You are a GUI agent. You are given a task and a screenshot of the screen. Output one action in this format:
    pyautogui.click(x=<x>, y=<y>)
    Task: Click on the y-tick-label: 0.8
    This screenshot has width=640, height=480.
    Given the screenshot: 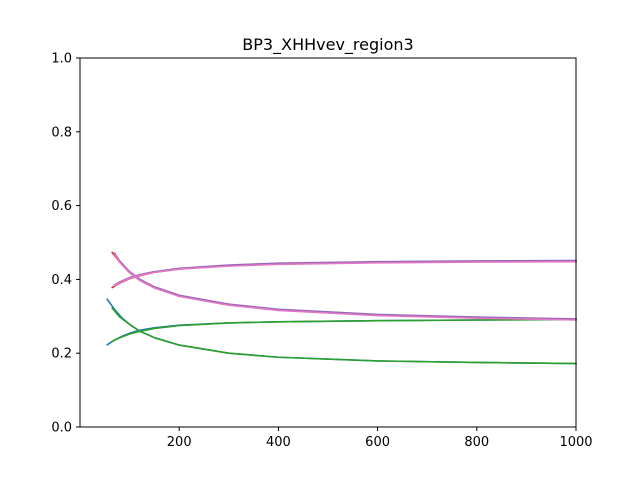 What is the action you would take?
    pyautogui.click(x=61, y=132)
    